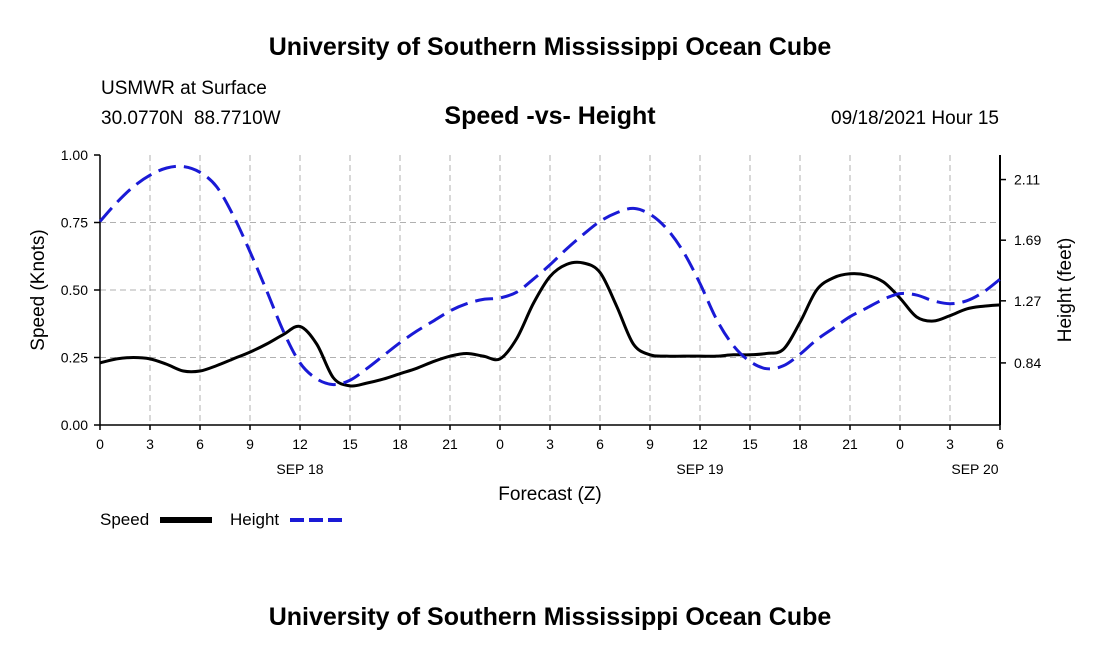 The height and width of the screenshot is (650, 1100). What do you see at coordinates (1027, 240) in the screenshot?
I see `y2-tick-label: 1.69` at bounding box center [1027, 240].